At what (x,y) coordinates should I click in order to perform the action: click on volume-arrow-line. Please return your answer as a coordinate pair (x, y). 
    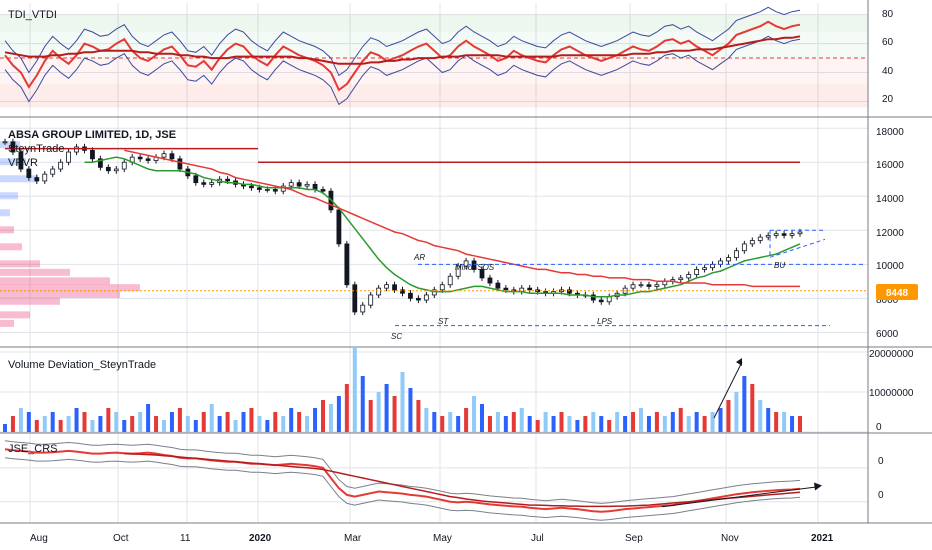
    Looking at the image, I should click on (728, 390).